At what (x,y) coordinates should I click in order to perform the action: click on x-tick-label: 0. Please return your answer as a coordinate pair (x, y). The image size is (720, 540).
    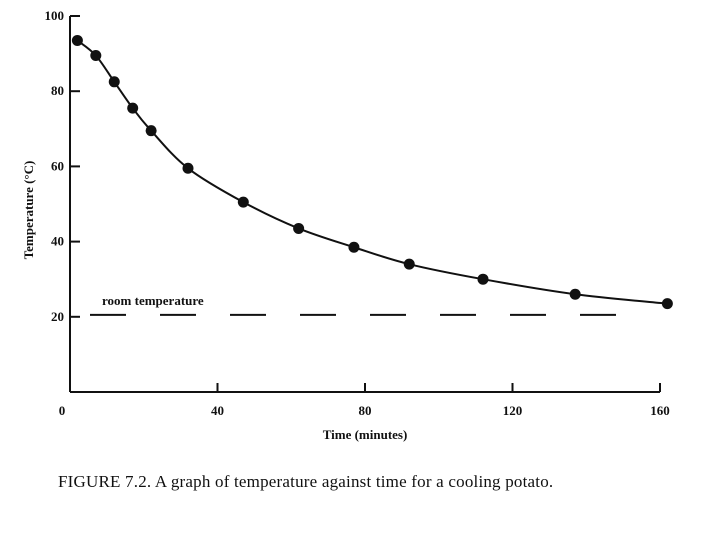
    Looking at the image, I should click on (62, 410).